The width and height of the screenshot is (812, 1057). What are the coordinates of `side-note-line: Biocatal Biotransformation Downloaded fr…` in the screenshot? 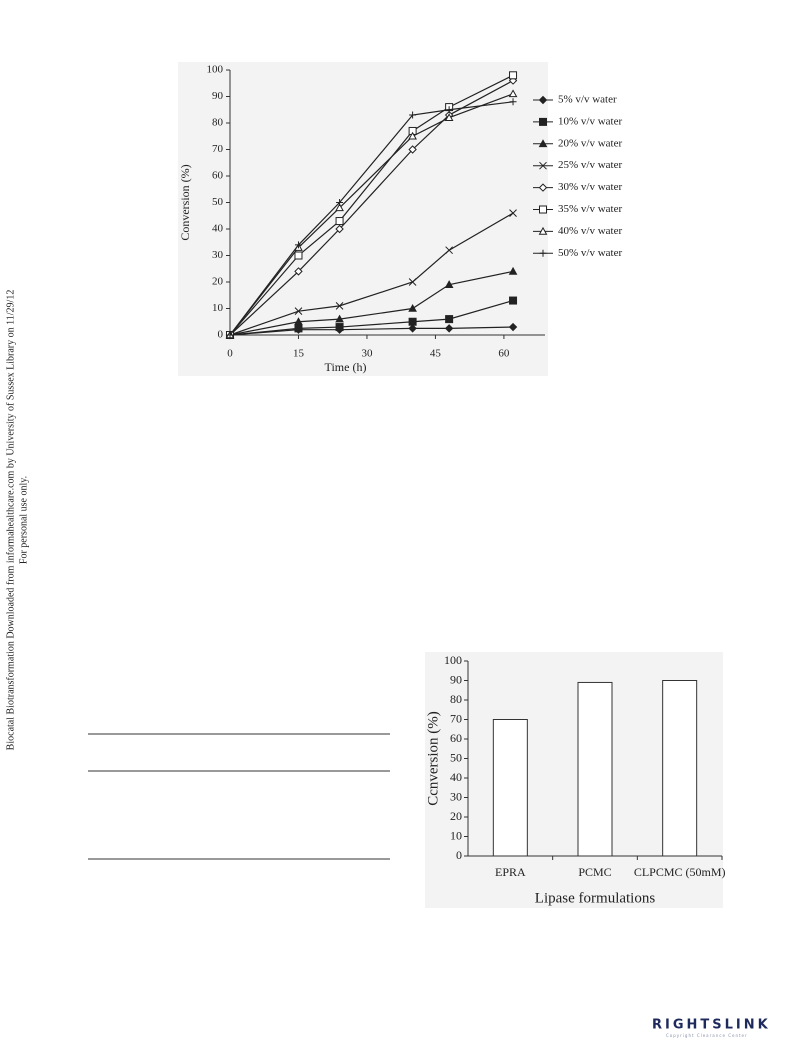 It's located at (10, 520).